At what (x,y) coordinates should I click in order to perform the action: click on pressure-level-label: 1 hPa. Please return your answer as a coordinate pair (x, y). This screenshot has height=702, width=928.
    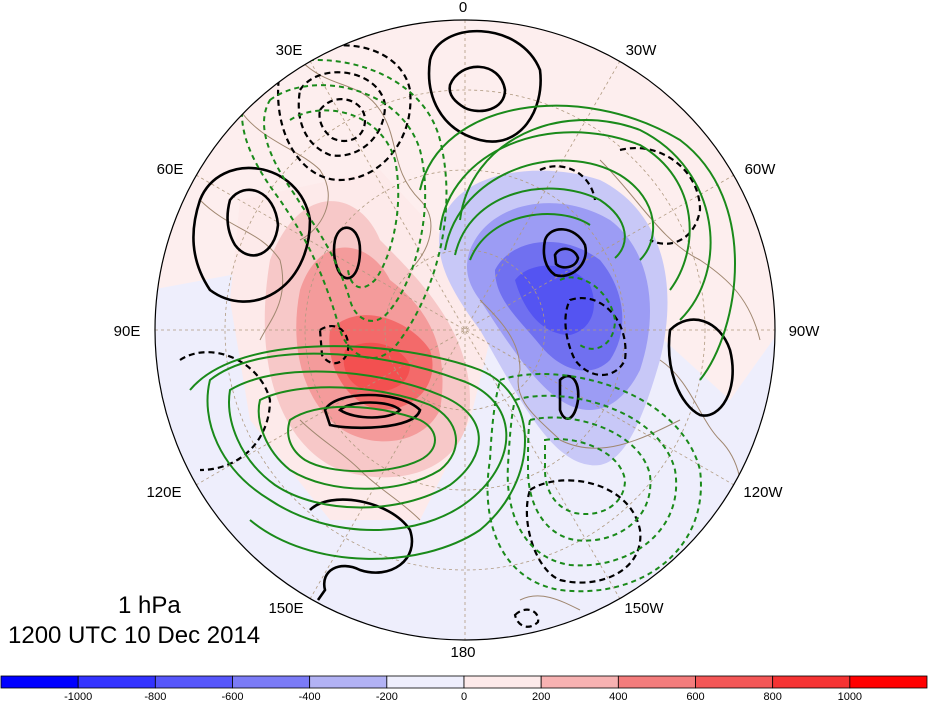
    Looking at the image, I should click on (149, 605).